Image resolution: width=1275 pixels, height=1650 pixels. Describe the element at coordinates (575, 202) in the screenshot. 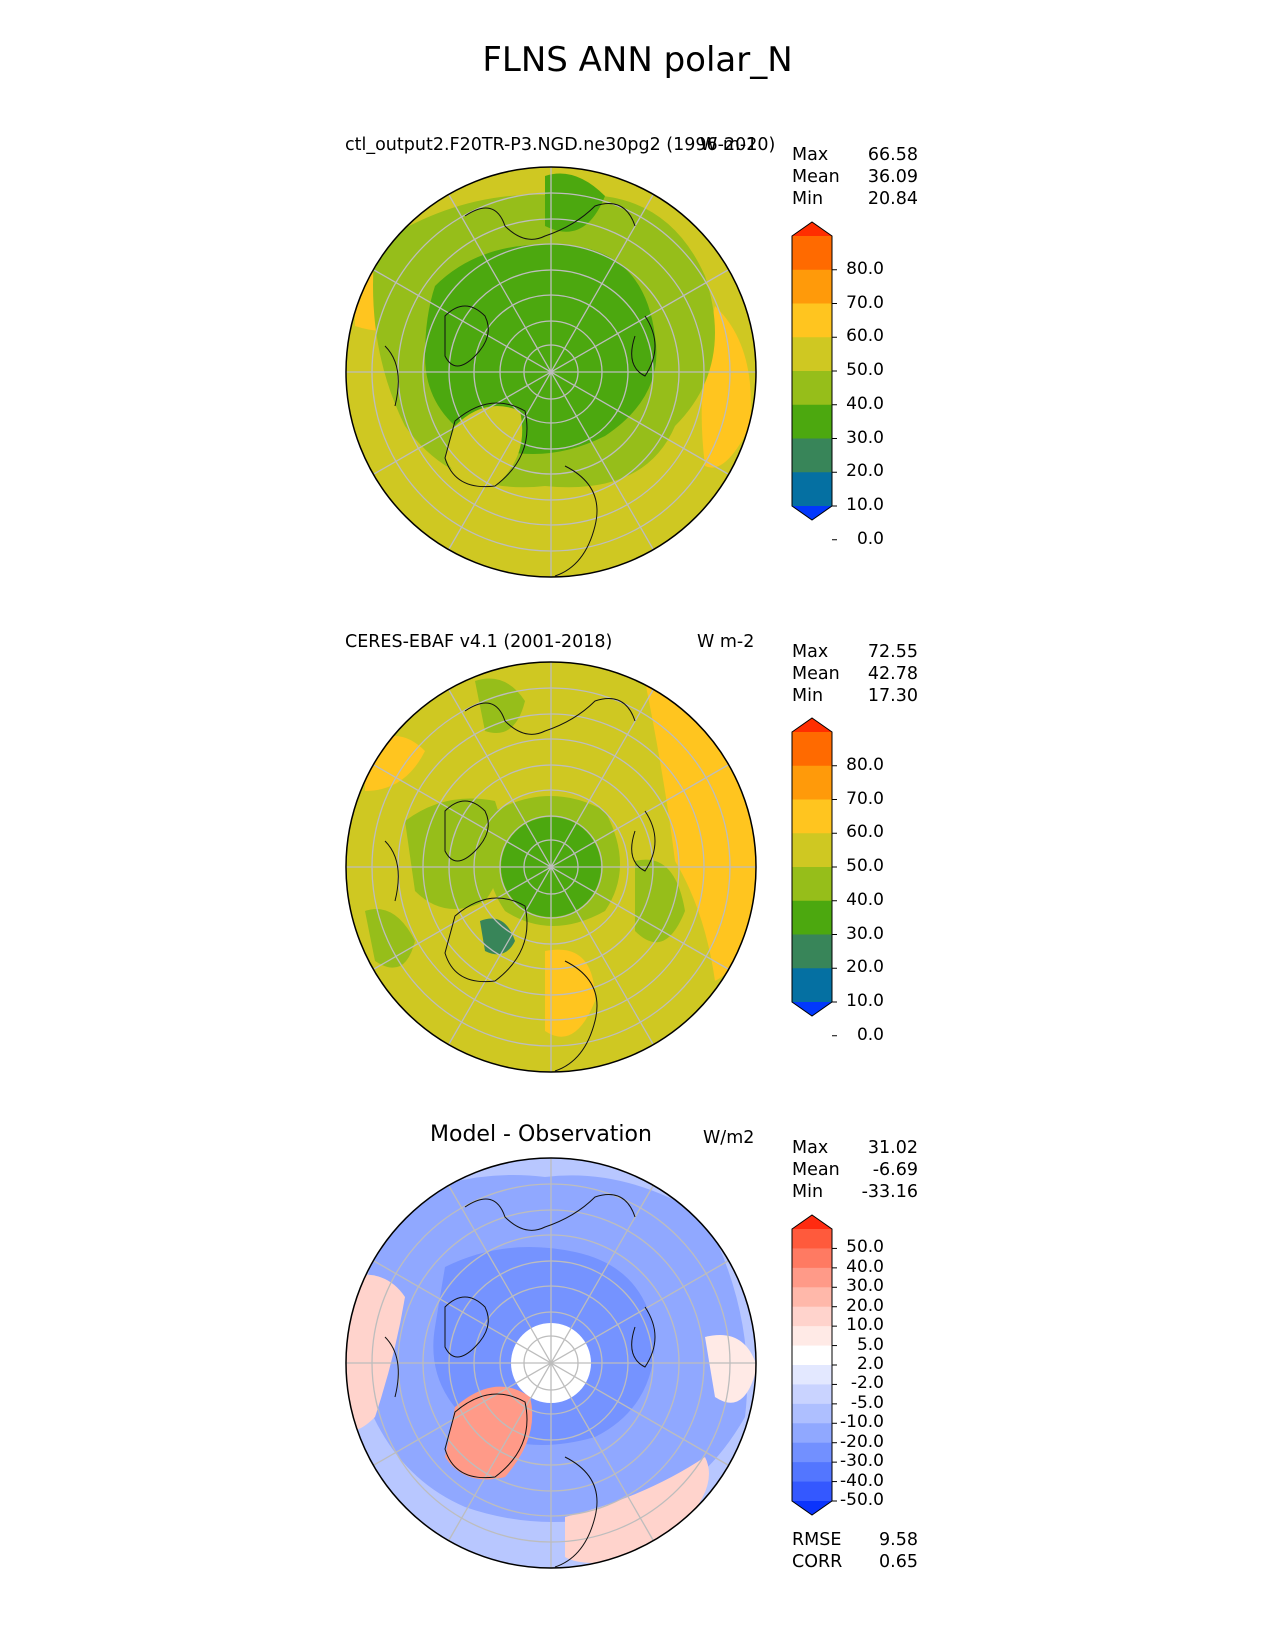

I see `panel1-field-siberia` at that location.